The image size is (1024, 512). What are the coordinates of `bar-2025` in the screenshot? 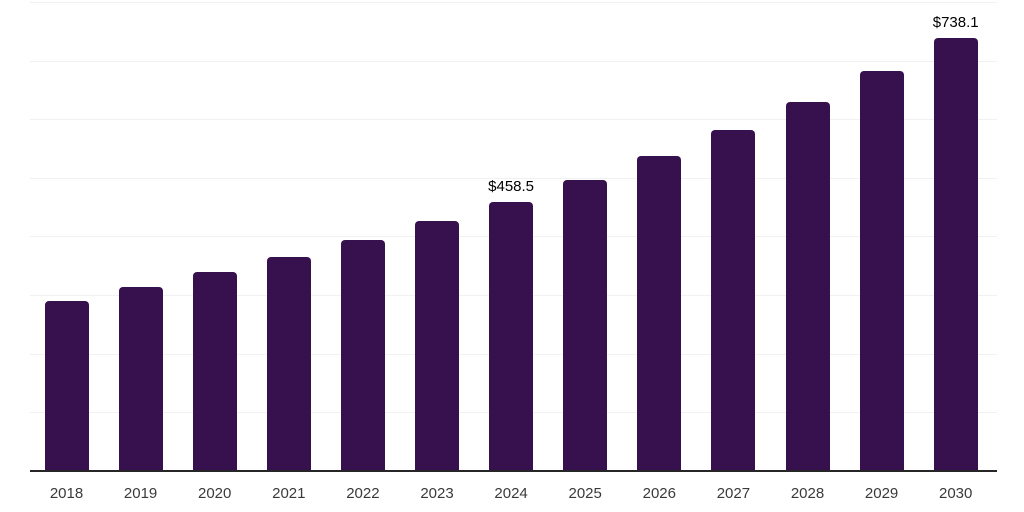 It's located at (585, 325).